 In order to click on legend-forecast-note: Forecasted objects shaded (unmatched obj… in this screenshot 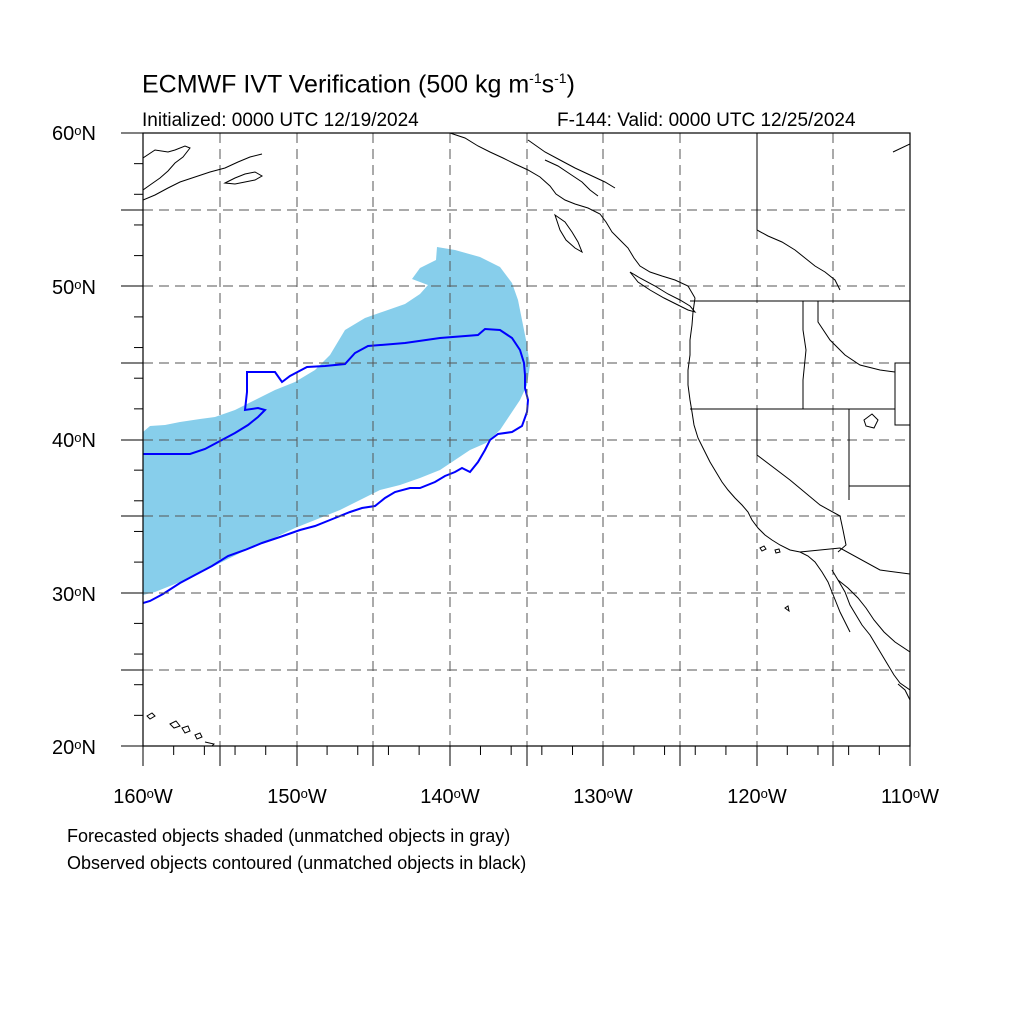, I will do `click(289, 836)`.